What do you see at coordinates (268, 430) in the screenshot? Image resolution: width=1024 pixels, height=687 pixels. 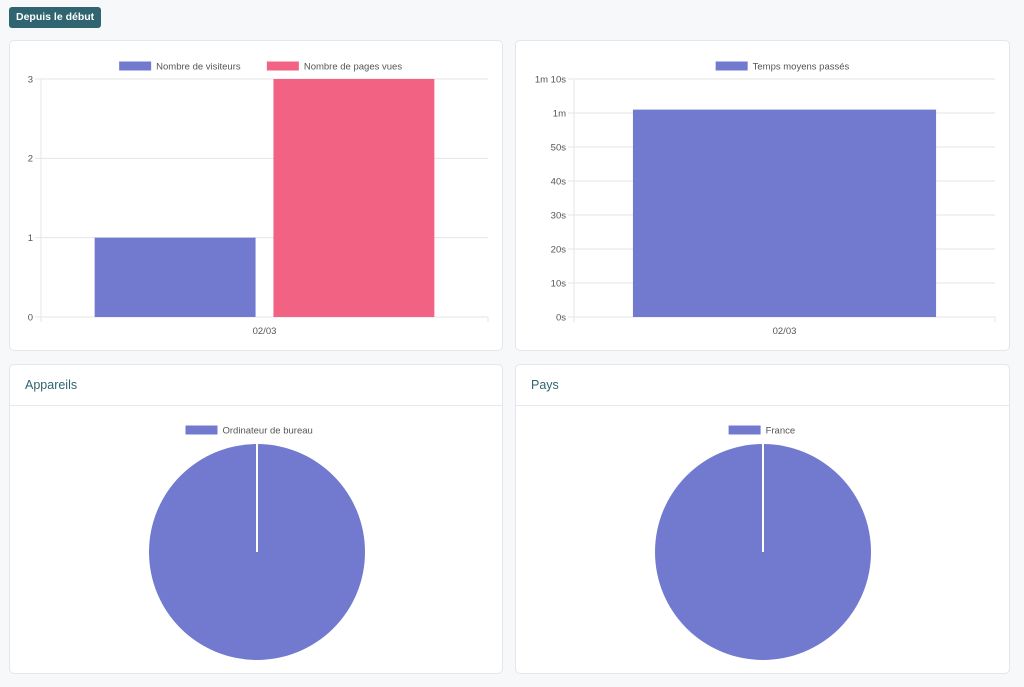 I see `legend-label: Ordinateur de bureau` at bounding box center [268, 430].